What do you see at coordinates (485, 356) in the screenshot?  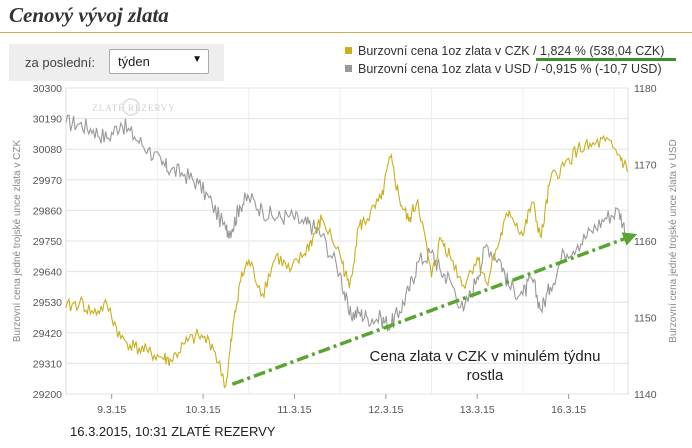 I see `annotation-text-line1: Cena zlata v CZK v minulém týdnu` at bounding box center [485, 356].